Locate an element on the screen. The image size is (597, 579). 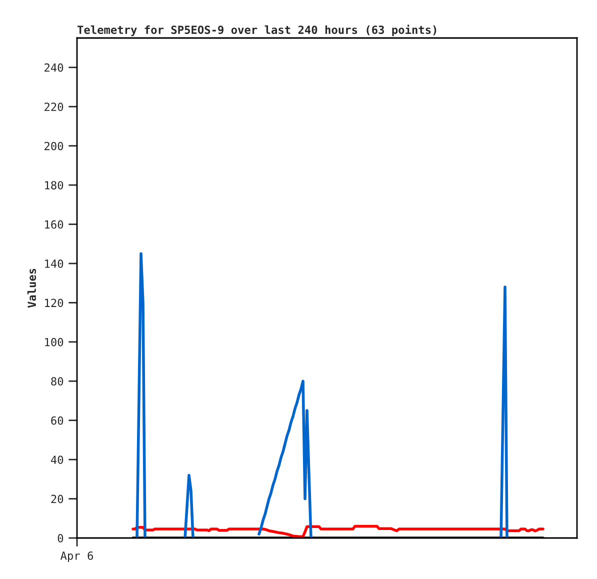
y-tick-label: 200 is located at coordinates (54, 146).